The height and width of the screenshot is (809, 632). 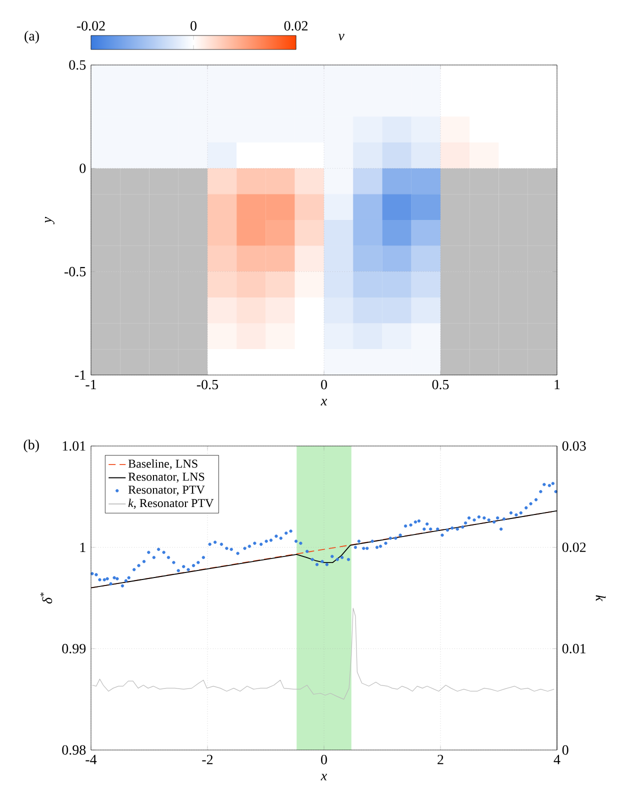 What do you see at coordinates (46, 598) in the screenshot?
I see `y-axis-title: δ$^{*}$` at bounding box center [46, 598].